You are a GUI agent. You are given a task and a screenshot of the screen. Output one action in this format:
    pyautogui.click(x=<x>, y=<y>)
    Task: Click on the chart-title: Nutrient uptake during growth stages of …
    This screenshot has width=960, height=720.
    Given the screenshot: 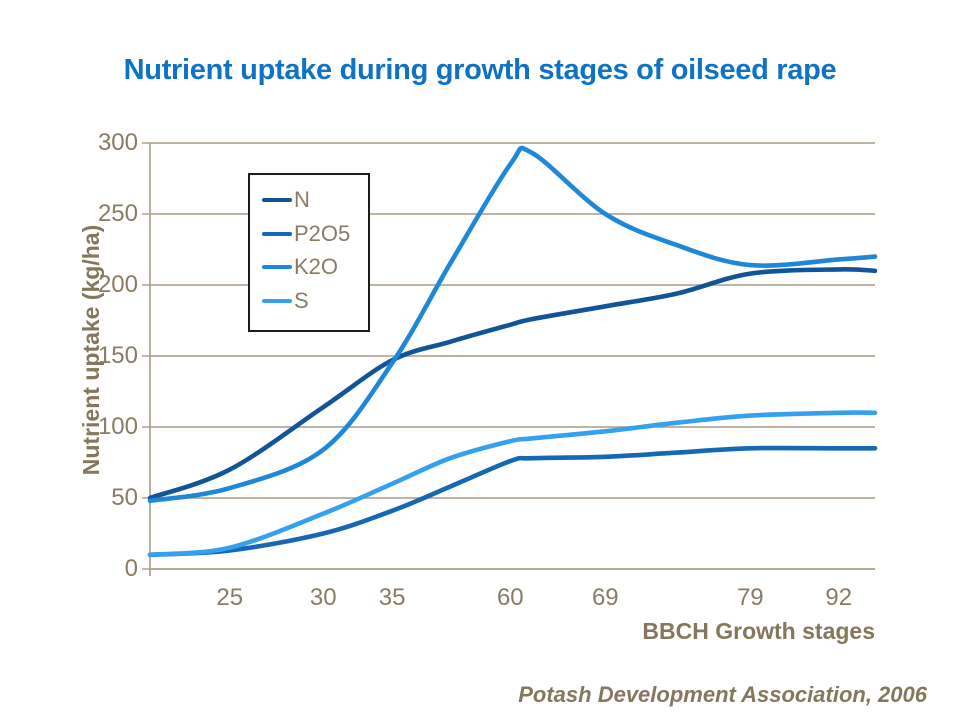 What is the action you would take?
    pyautogui.click(x=480, y=70)
    